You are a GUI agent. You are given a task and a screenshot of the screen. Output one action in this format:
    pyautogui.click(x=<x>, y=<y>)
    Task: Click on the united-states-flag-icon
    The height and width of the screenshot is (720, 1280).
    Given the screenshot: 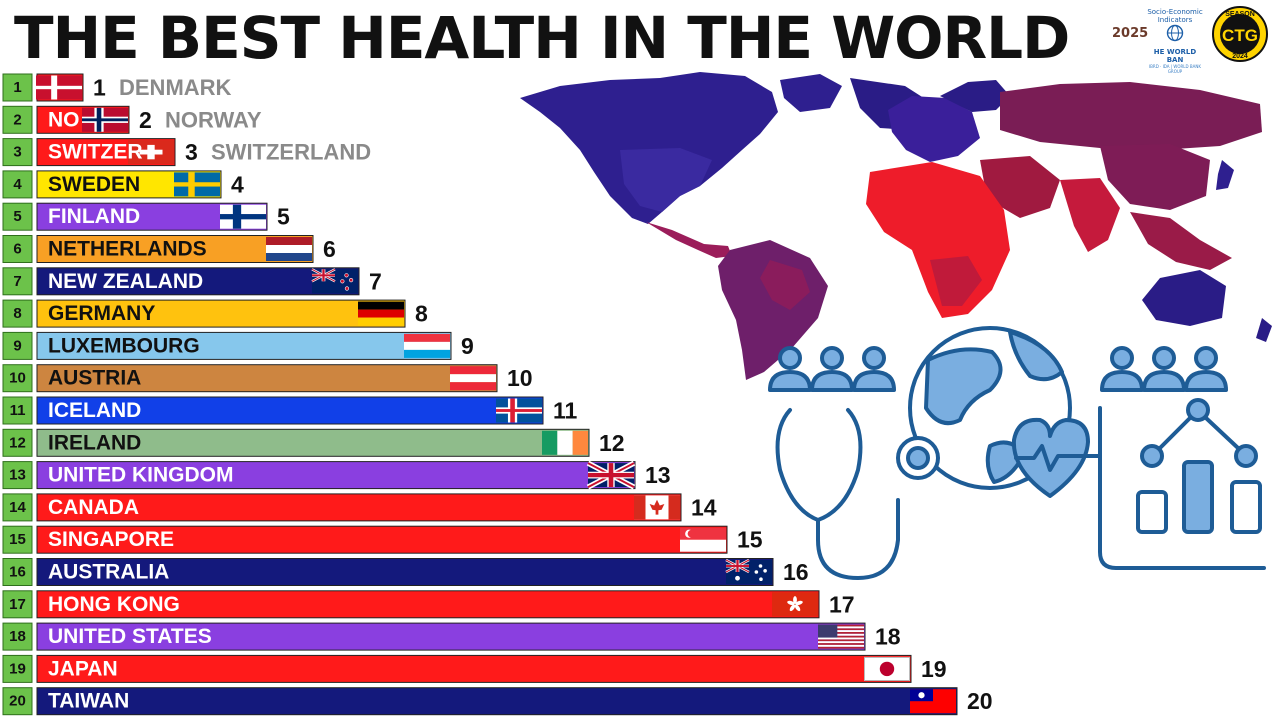 What is the action you would take?
    pyautogui.click(x=841, y=636)
    